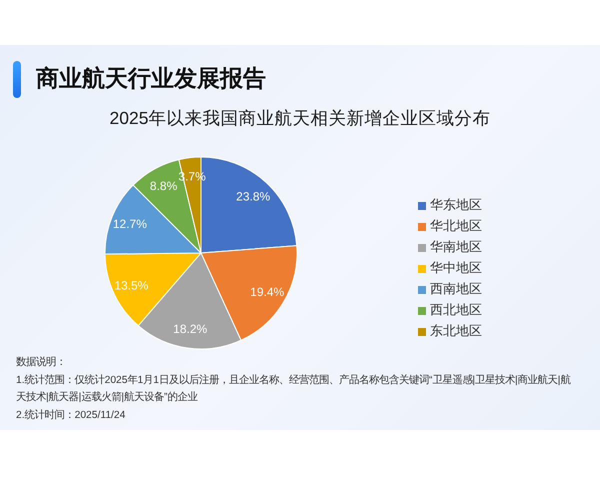 This screenshot has width=600, height=480. I want to click on data-label: 12.7%, so click(130, 223).